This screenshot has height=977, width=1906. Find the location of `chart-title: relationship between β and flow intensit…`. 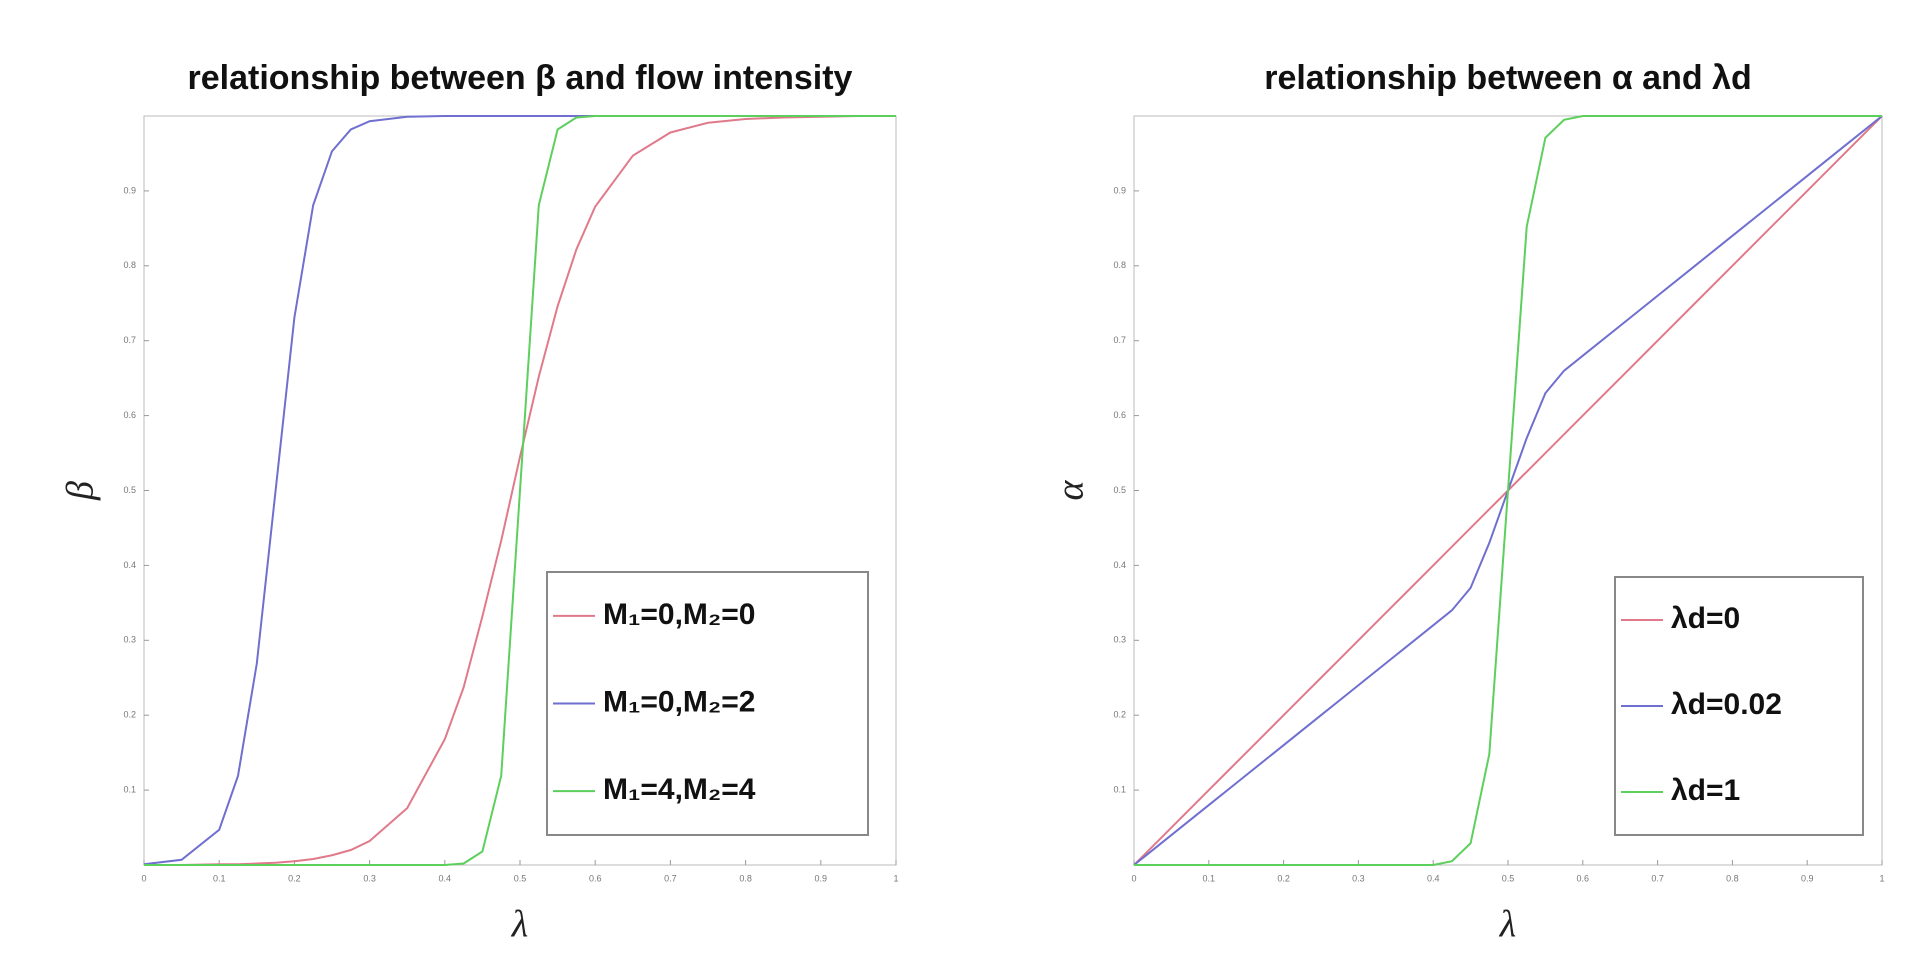

chart-title: relationship between β and flow intensit… is located at coordinates (520, 78).